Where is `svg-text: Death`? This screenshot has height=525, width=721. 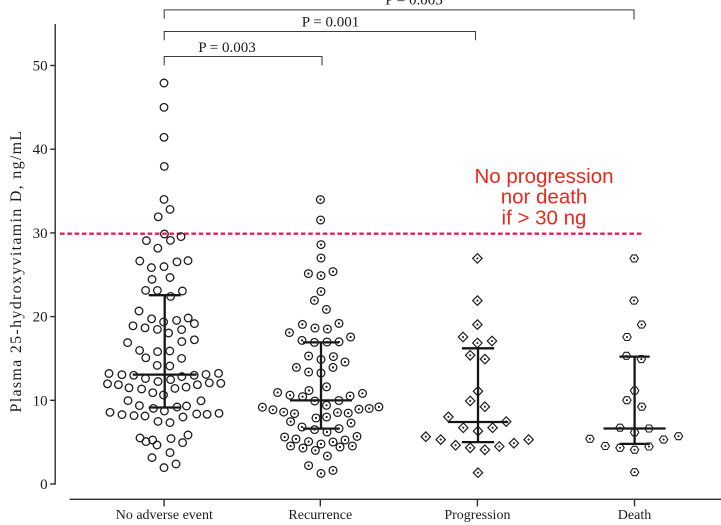 svg-text: Death is located at coordinates (634, 515).